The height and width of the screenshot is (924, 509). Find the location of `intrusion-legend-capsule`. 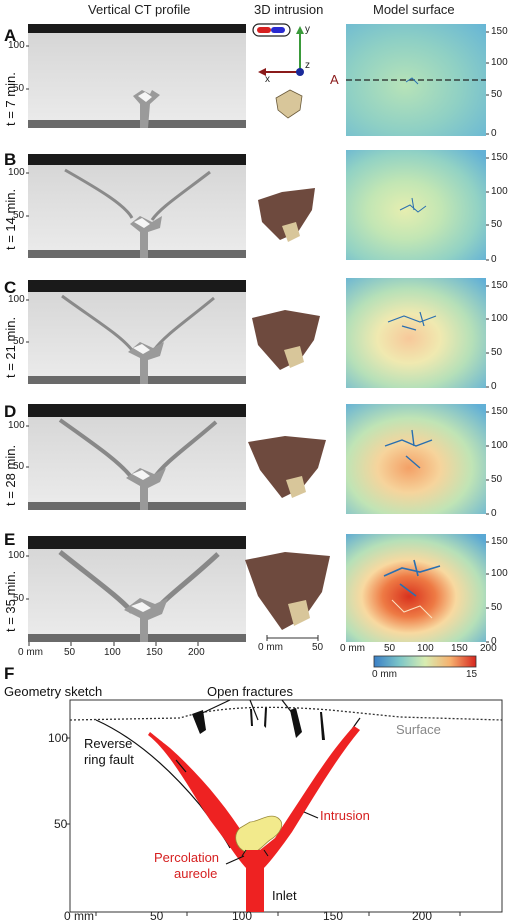

intrusion-legend-capsule is located at coordinates (271, 30).